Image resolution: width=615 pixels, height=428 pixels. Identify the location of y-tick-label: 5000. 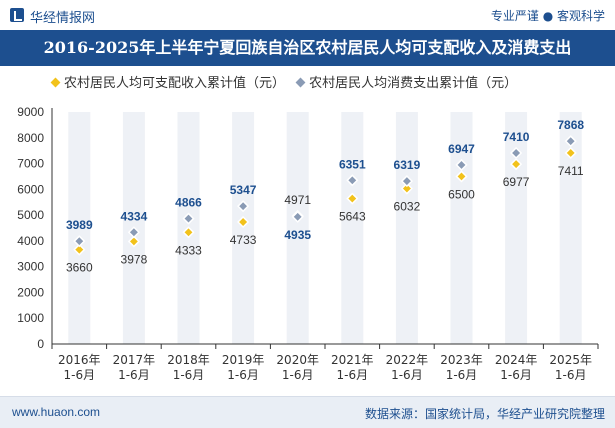
(30, 215).